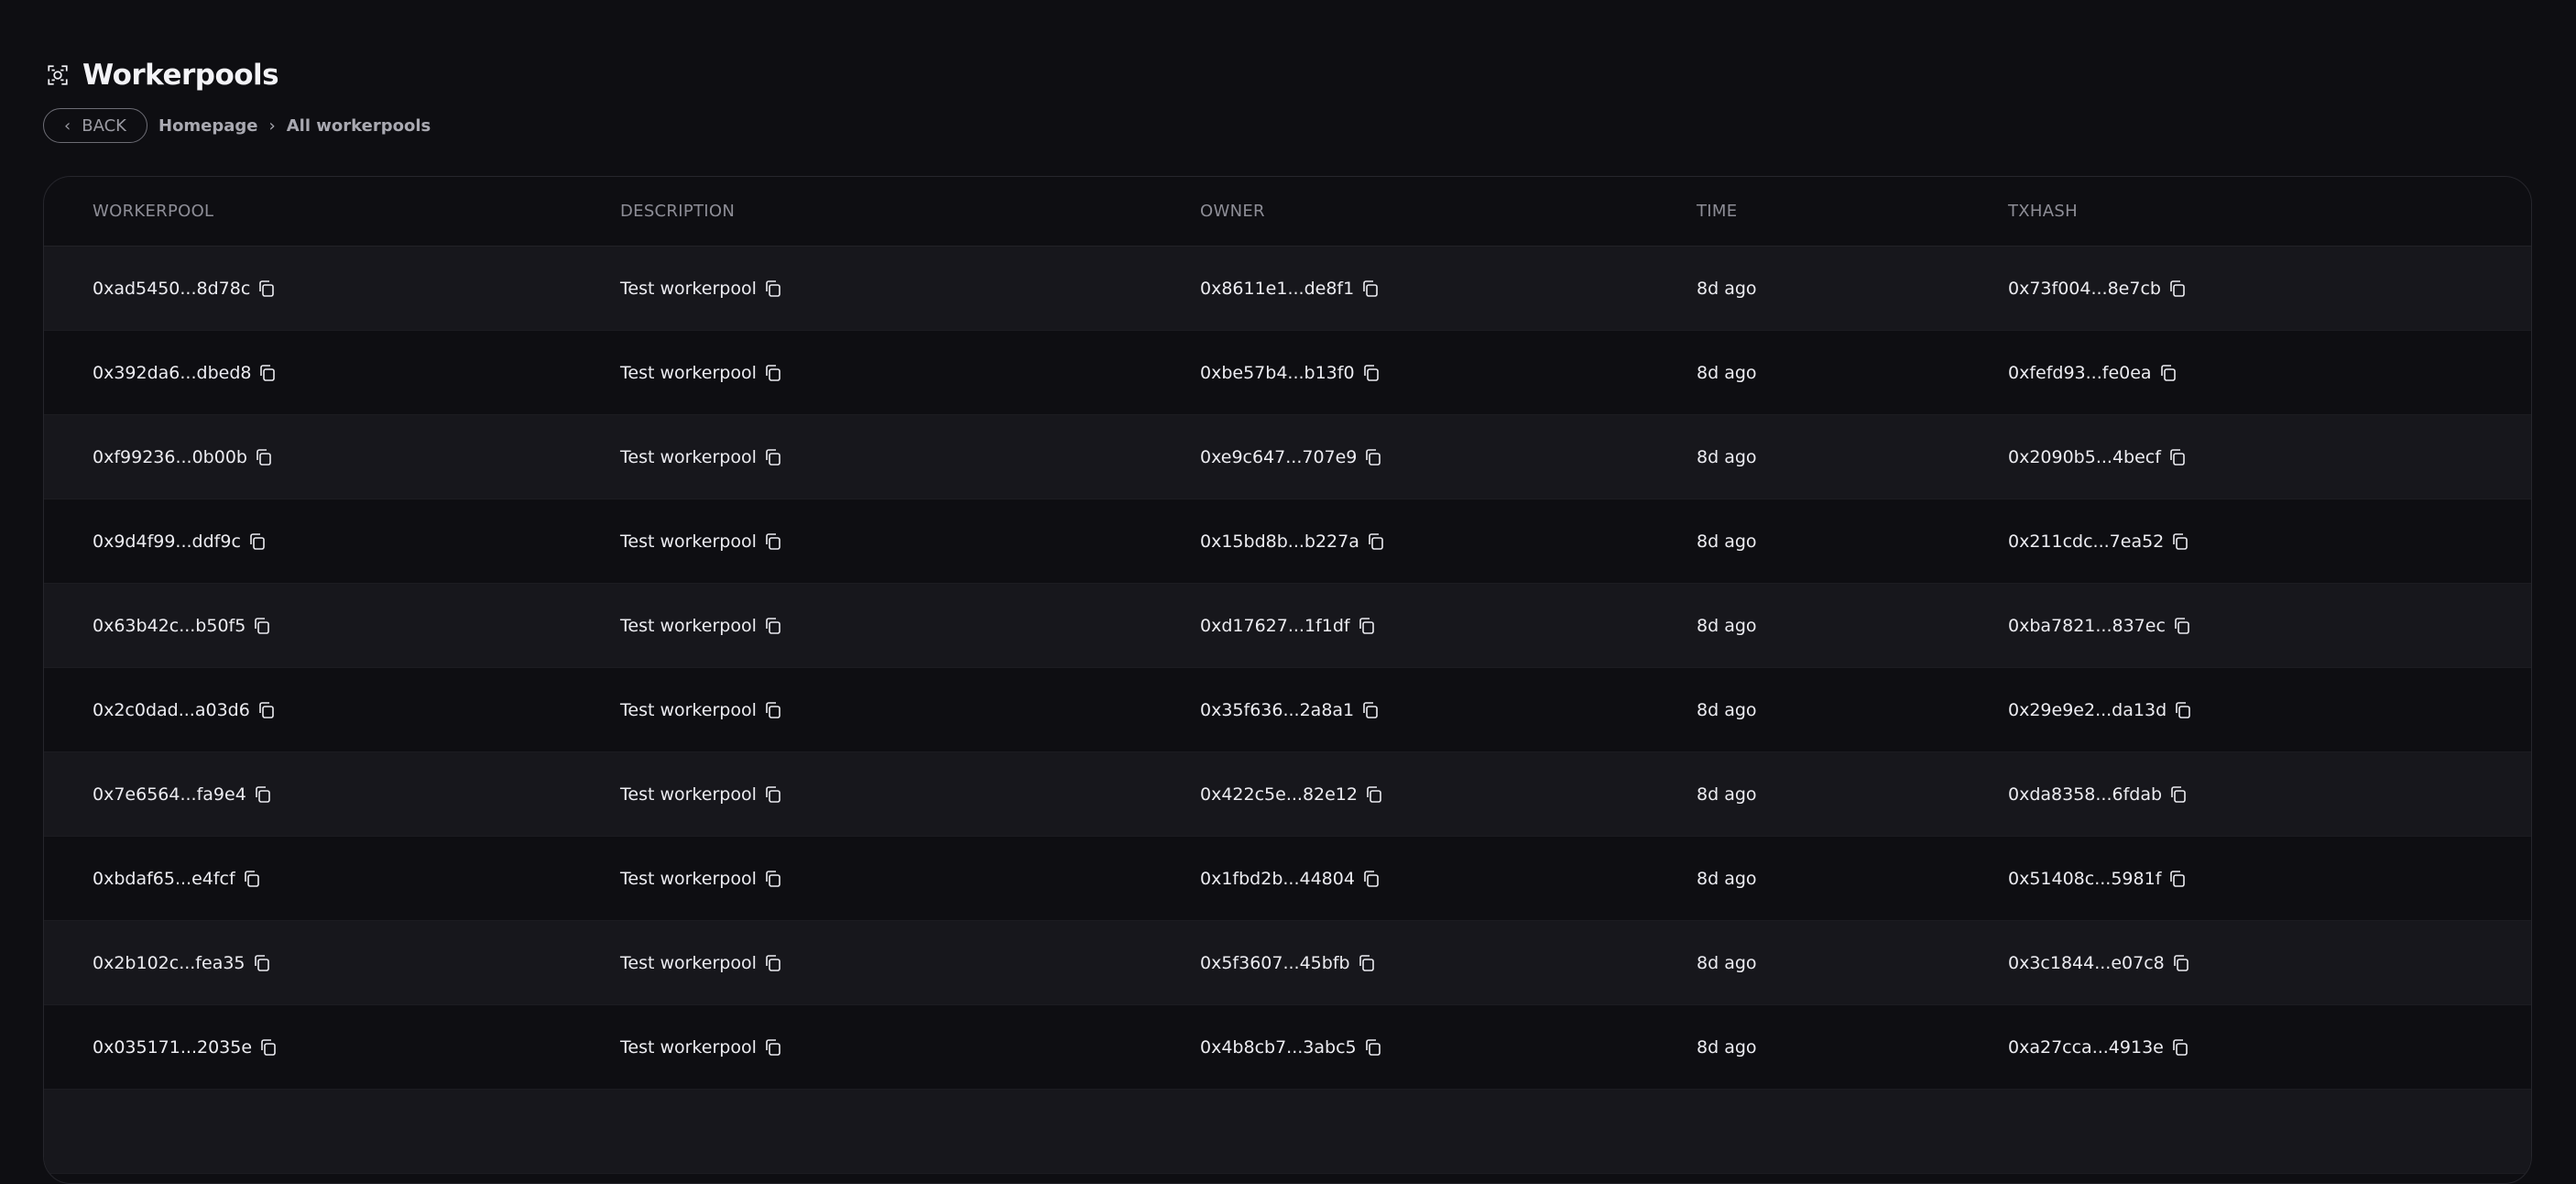 Image resolution: width=2576 pixels, height=1184 pixels. What do you see at coordinates (1275, 625) in the screenshot?
I see `owner-address: 0xd17627...1f1df` at bounding box center [1275, 625].